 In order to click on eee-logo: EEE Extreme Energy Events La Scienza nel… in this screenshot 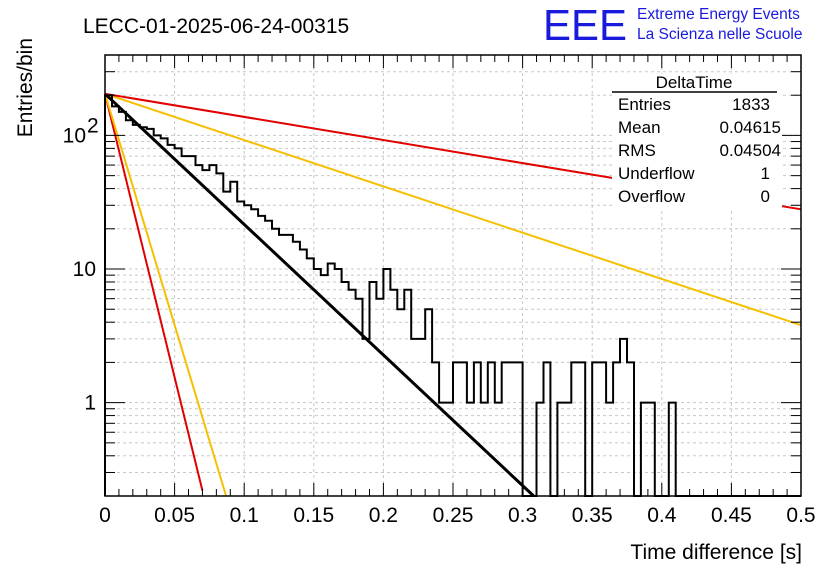, I will do `click(672, 25)`.